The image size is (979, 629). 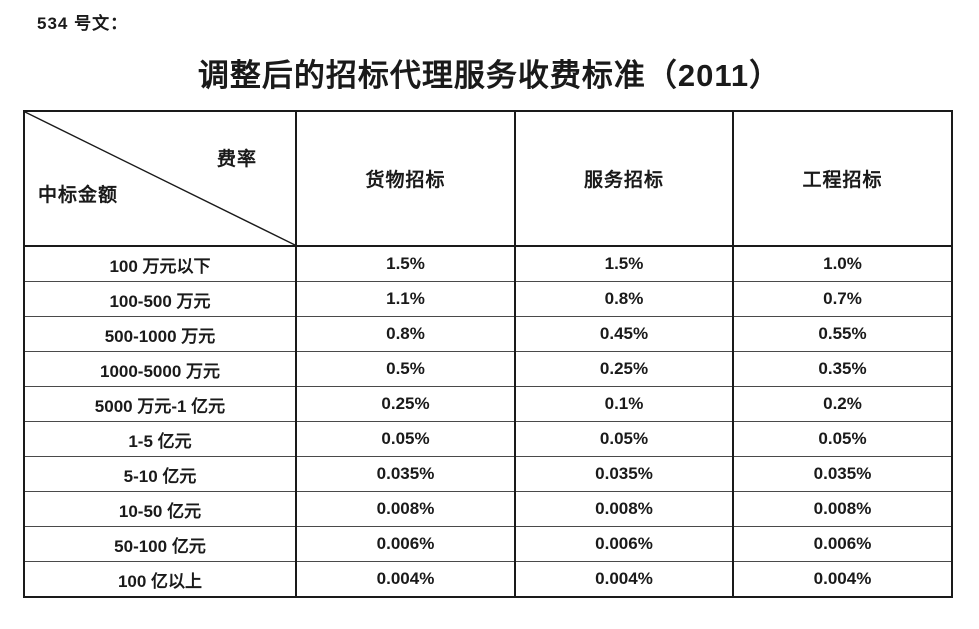 What do you see at coordinates (159, 579) in the screenshot?
I see `amount-range-cell: 100 亿以上` at bounding box center [159, 579].